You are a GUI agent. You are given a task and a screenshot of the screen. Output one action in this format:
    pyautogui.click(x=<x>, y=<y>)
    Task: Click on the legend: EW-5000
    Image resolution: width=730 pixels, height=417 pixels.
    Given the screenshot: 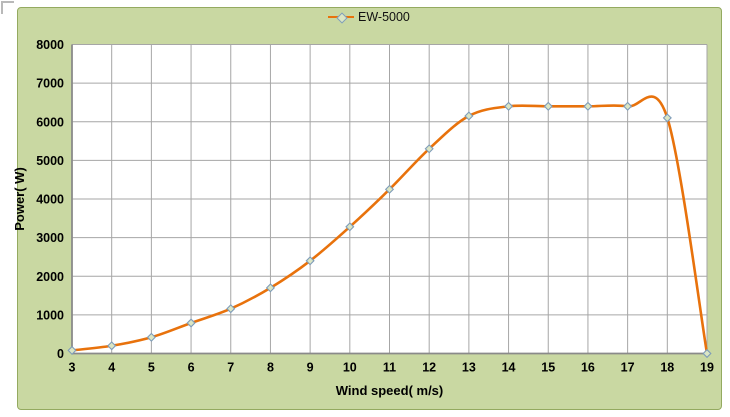 What is the action you would take?
    pyautogui.click(x=369, y=17)
    